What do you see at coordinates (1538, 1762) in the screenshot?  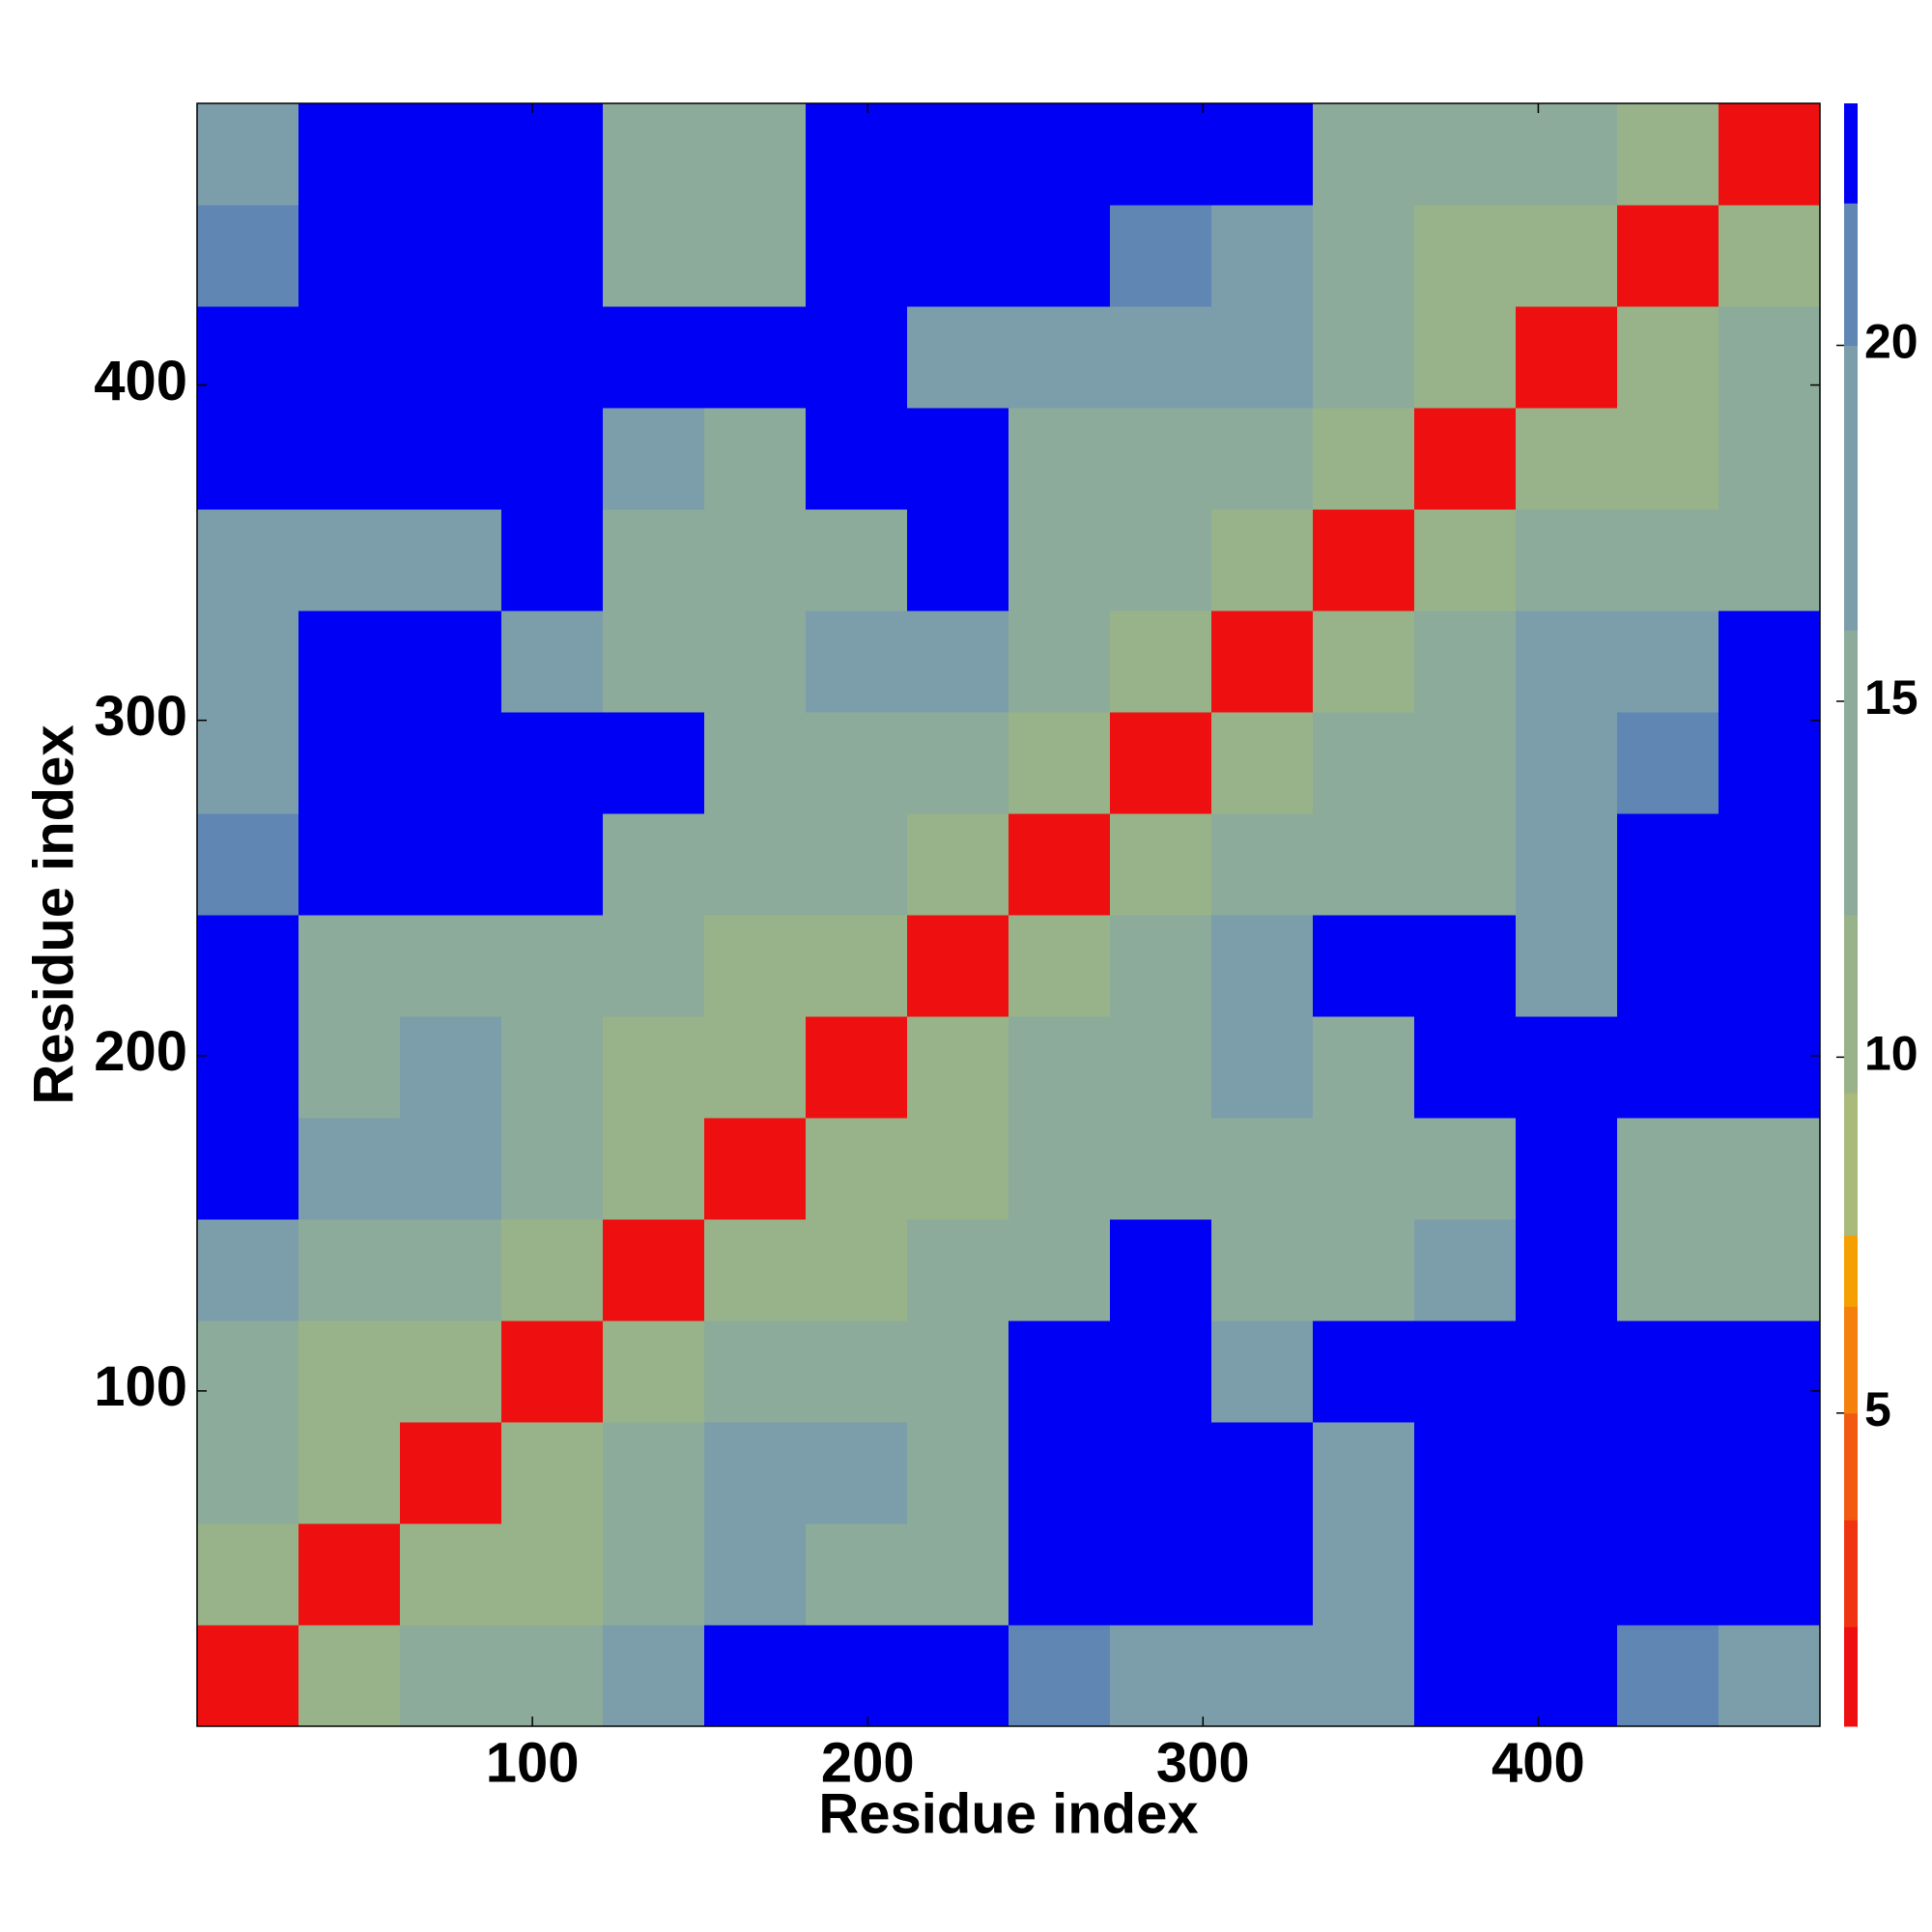 I see `x-tick-label: 400` at bounding box center [1538, 1762].